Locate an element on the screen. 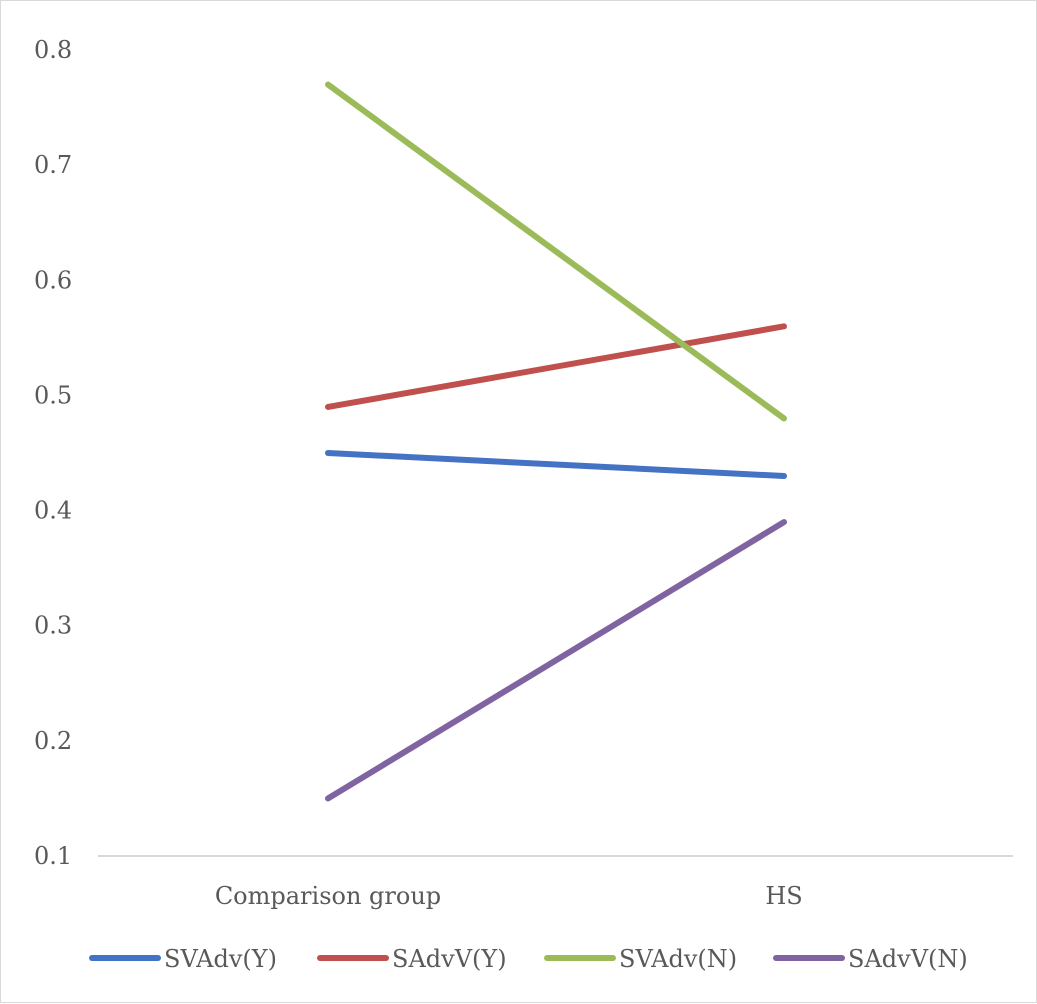  y-tick-label: 0.1 is located at coordinates (53, 856).